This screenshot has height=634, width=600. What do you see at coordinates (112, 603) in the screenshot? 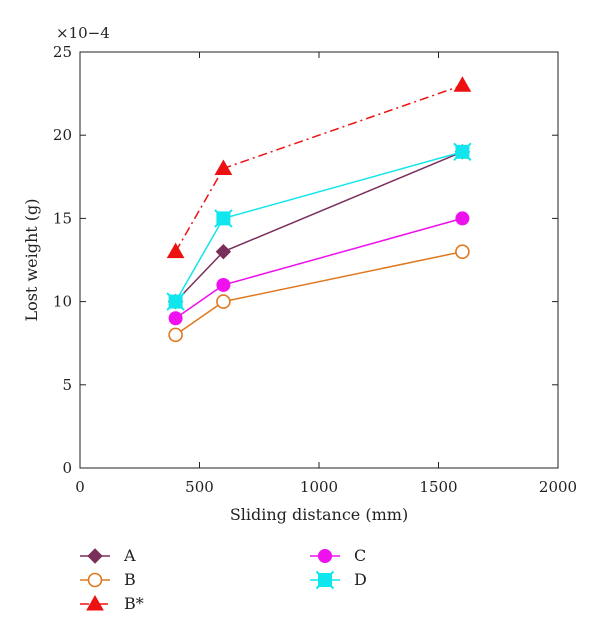
I see `legend-item-b-star: B*` at bounding box center [112, 603].